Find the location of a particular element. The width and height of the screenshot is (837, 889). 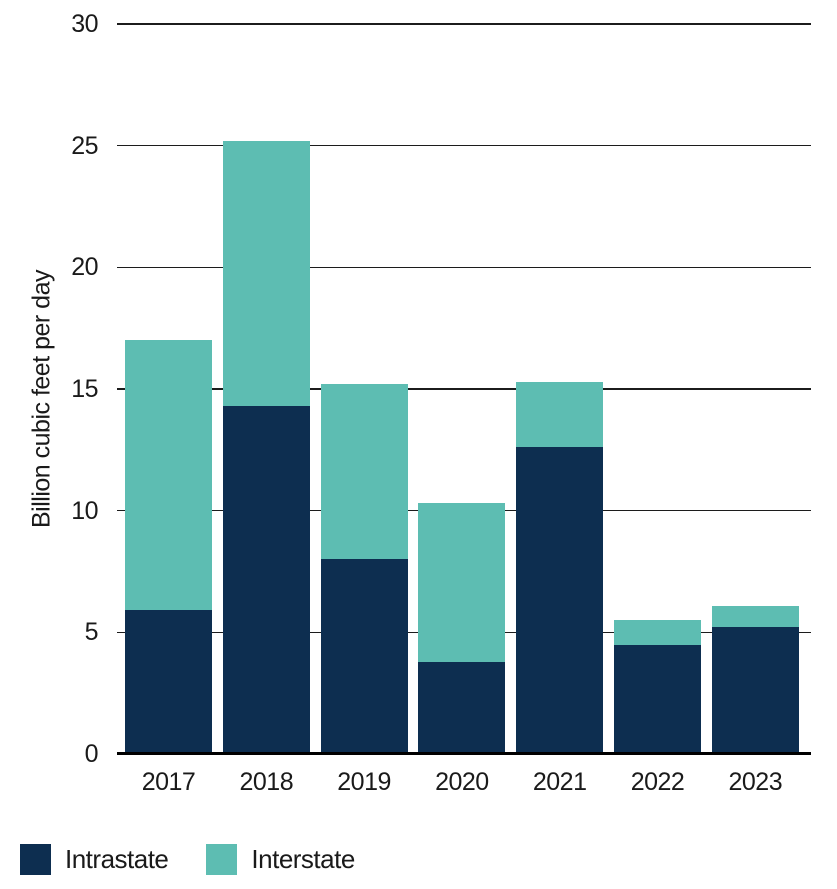

bar-segment-interstate-2023 is located at coordinates (755, 616).